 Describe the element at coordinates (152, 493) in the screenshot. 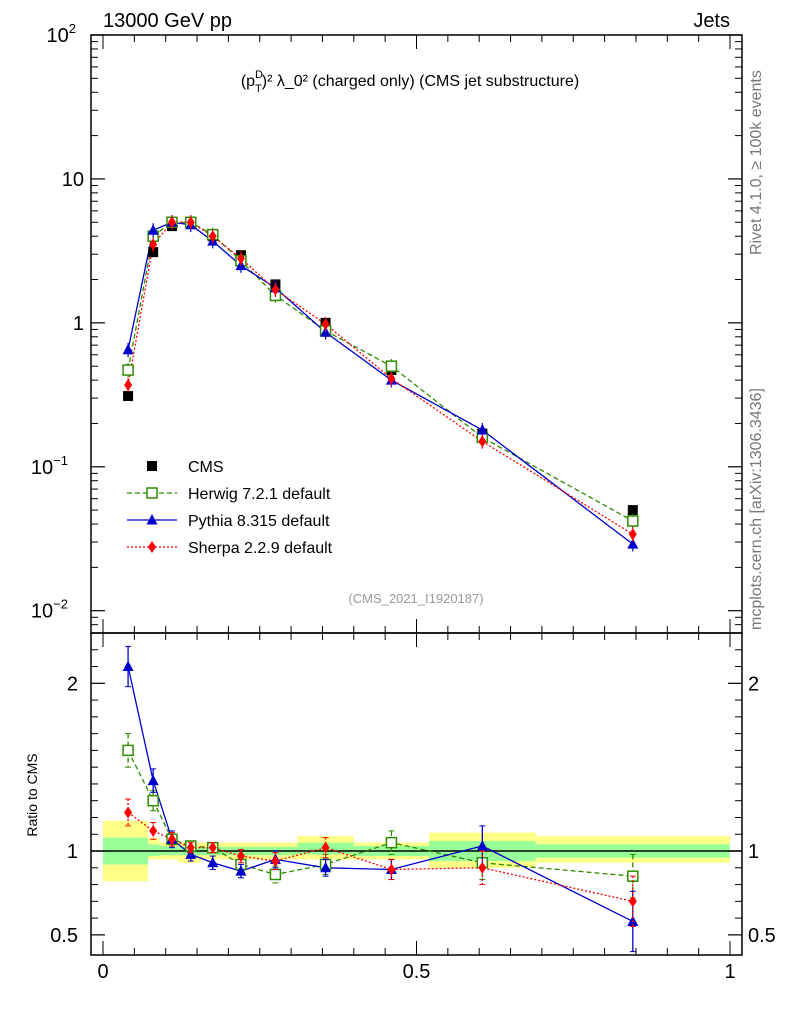

I see `legend-marker-herwig-shape` at that location.